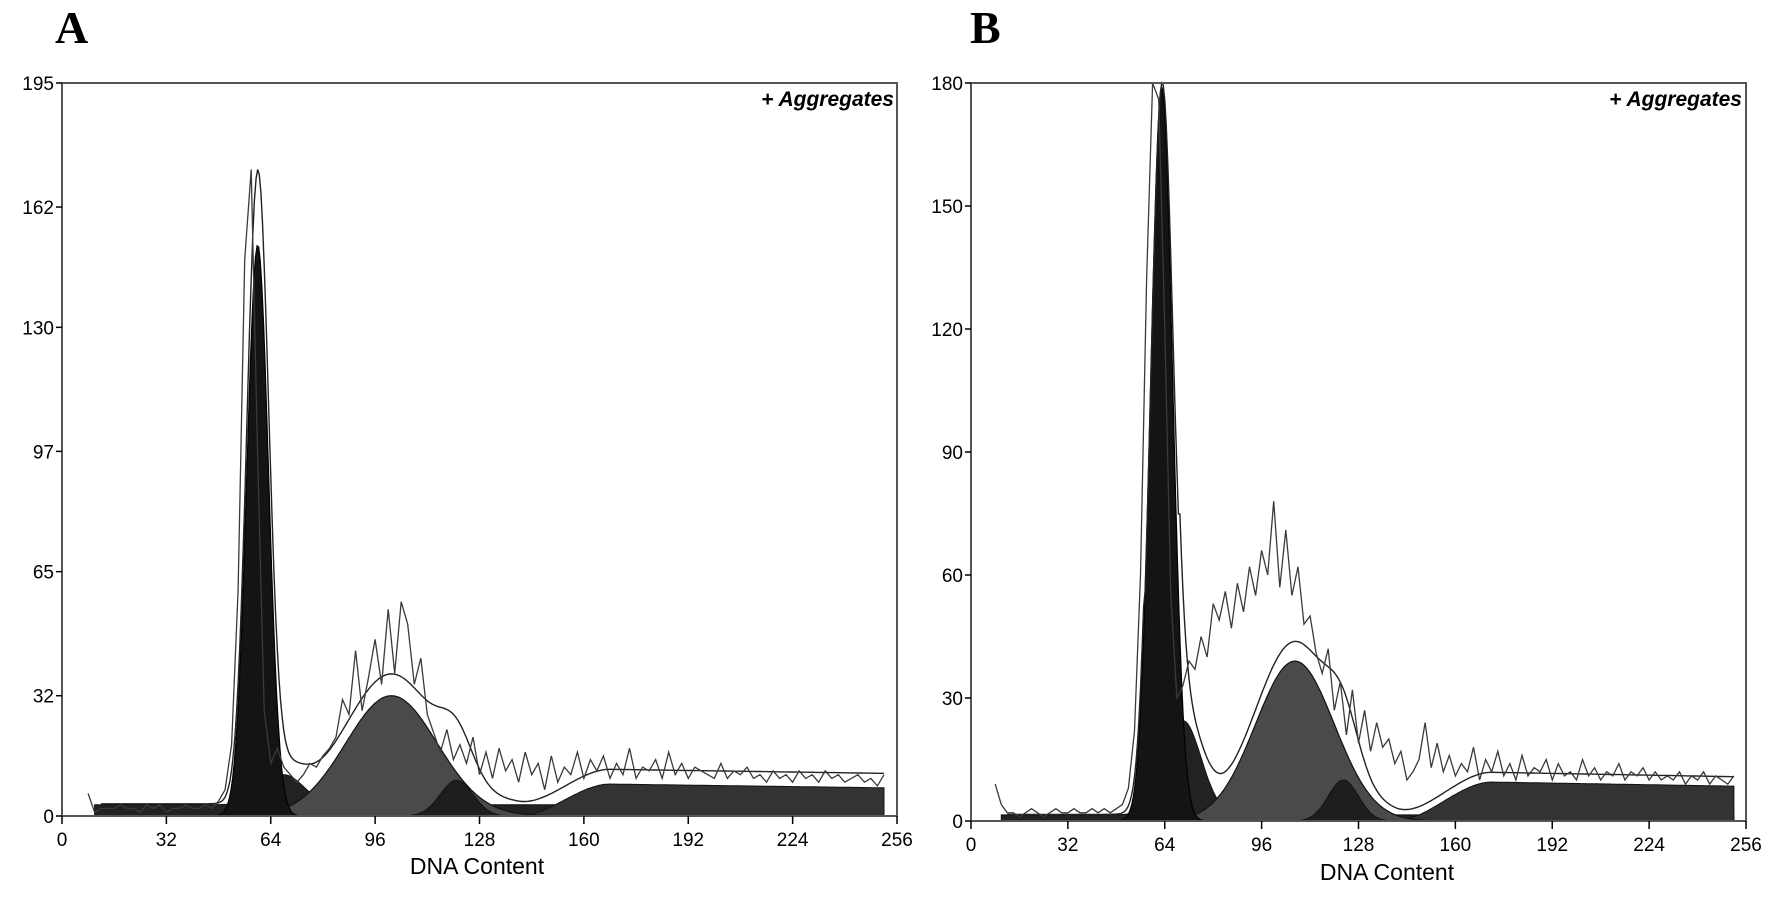  I want to click on x-axis-title-a: DNA Content, so click(477, 866).